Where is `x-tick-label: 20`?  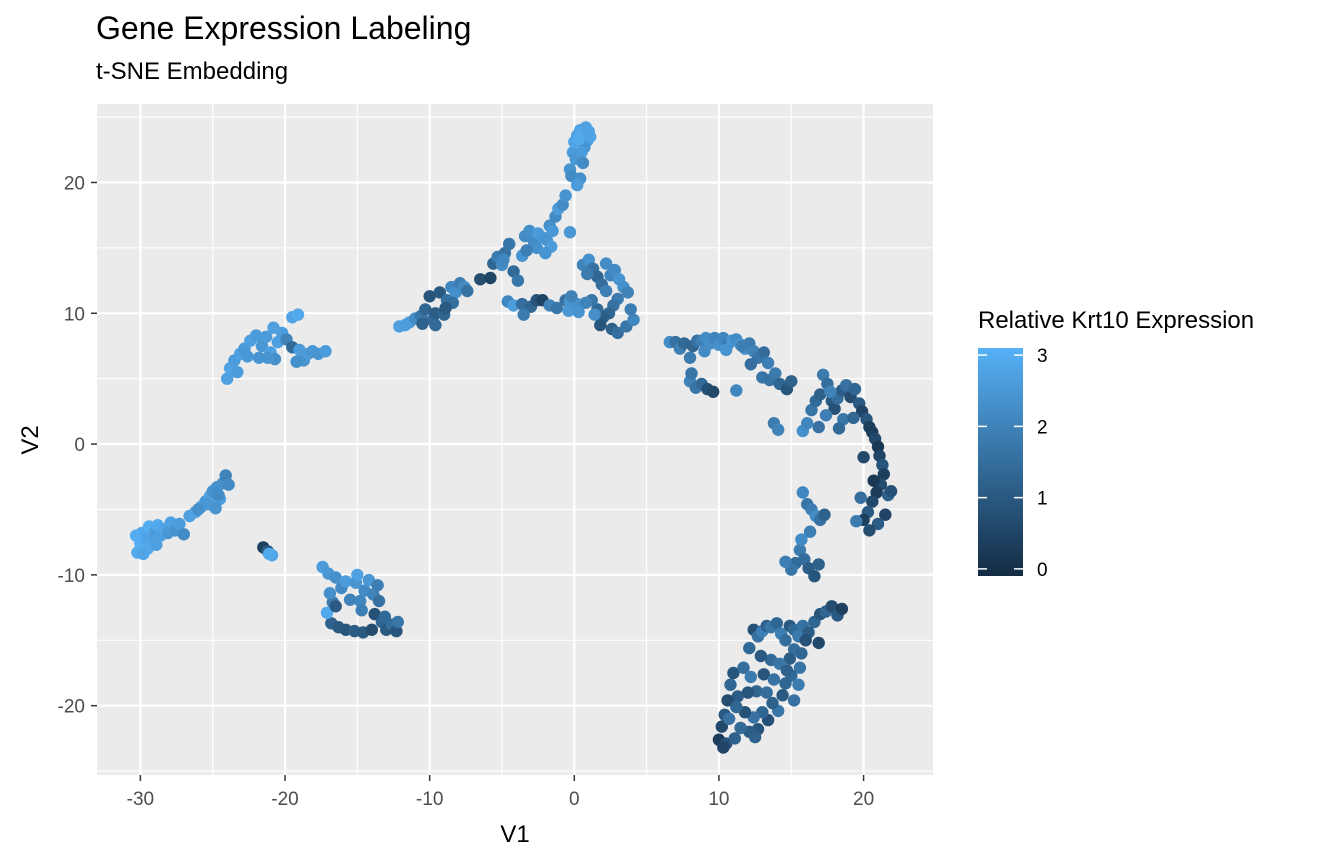 x-tick-label: 20 is located at coordinates (863, 799).